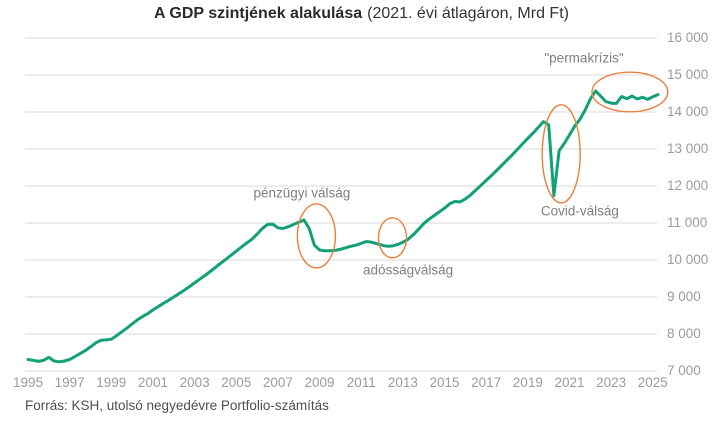  I want to click on chart-title-main: A GDP szintjének alakulása, so click(258, 13).